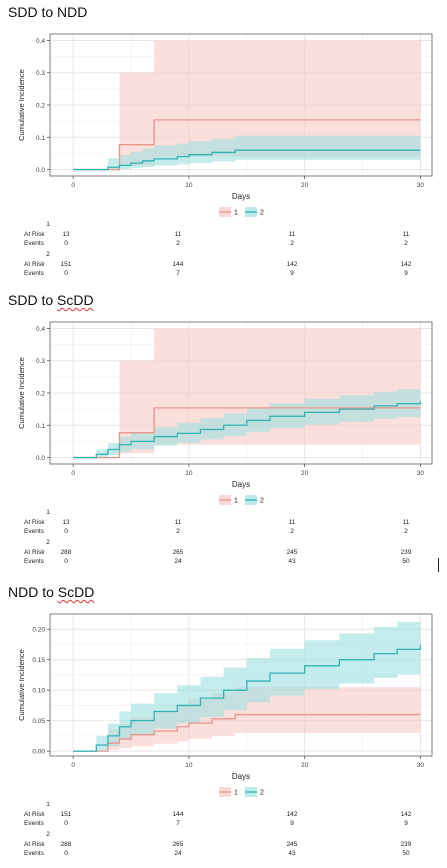 This screenshot has width=447, height=868. Describe the element at coordinates (292, 844) in the screenshot. I see `risk-value-at-risk: 245` at that location.